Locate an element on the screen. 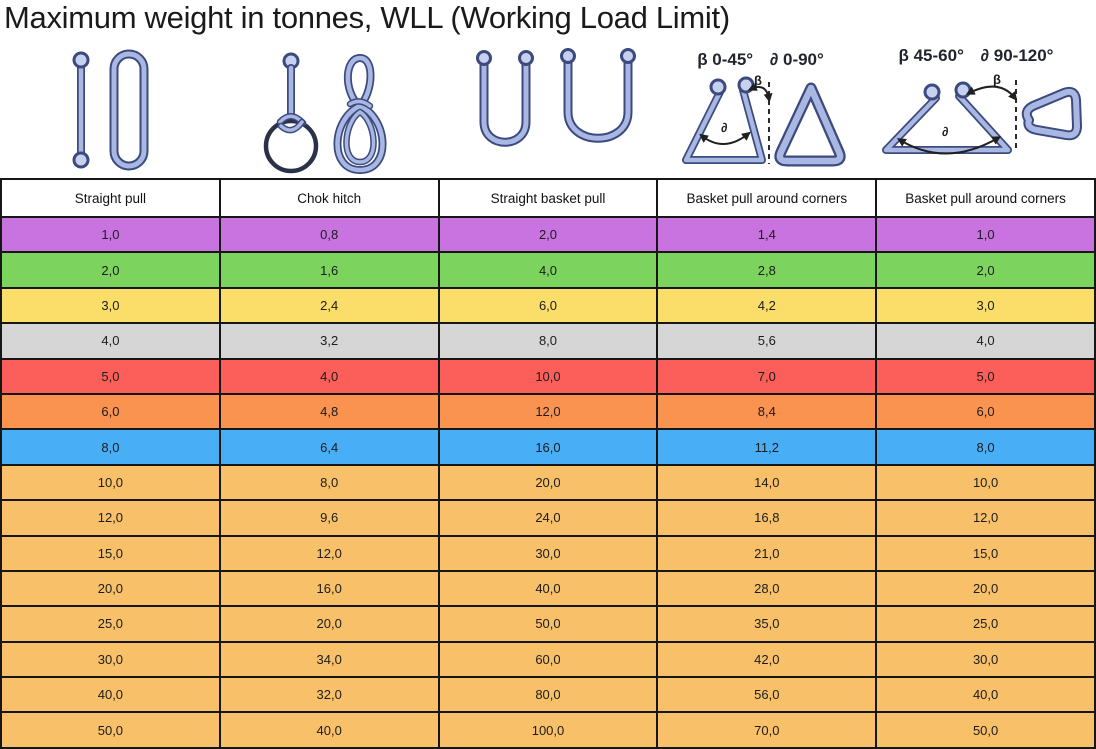  angle-range-label-narrow: β 0-45° ∂ 0-90° is located at coordinates (760, 60).